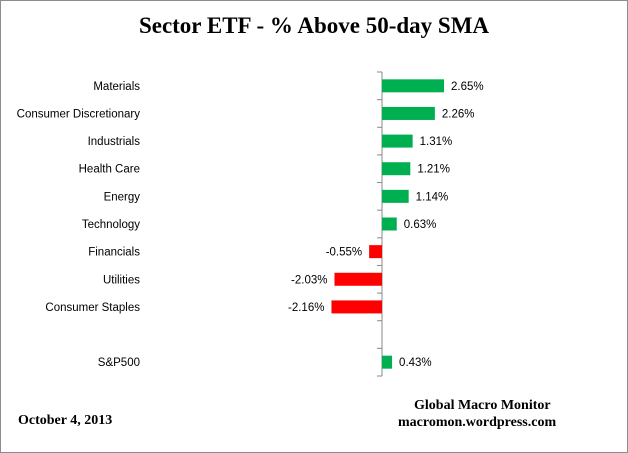  Describe the element at coordinates (111, 225) in the screenshot. I see `category-label: Technology` at that location.